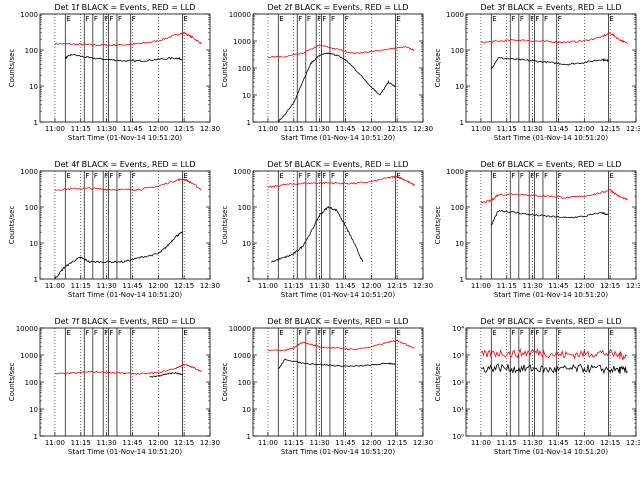 The image size is (640, 480). Describe the element at coordinates (240, 329) in the screenshot. I see `y-tick-label: 10000` at that location.